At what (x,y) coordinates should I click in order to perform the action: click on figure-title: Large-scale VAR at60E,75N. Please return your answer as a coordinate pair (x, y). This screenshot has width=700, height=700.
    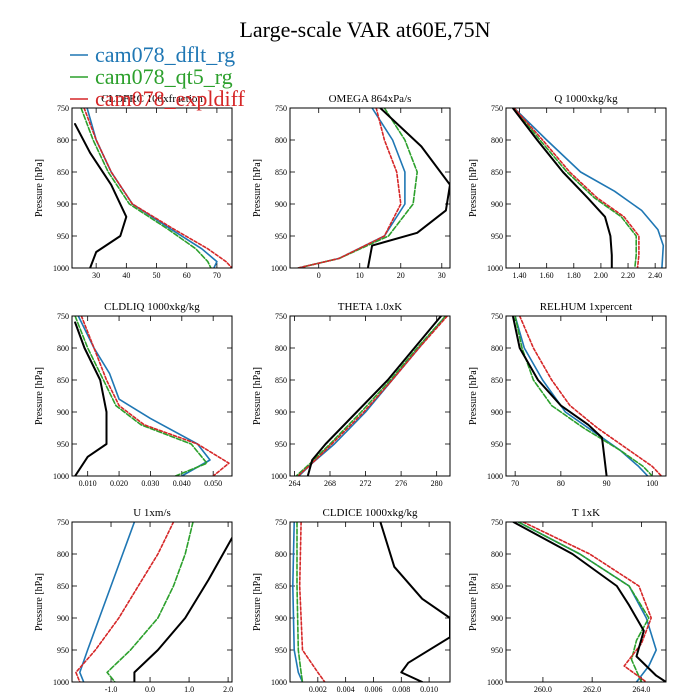
    Looking at the image, I should click on (364, 29).